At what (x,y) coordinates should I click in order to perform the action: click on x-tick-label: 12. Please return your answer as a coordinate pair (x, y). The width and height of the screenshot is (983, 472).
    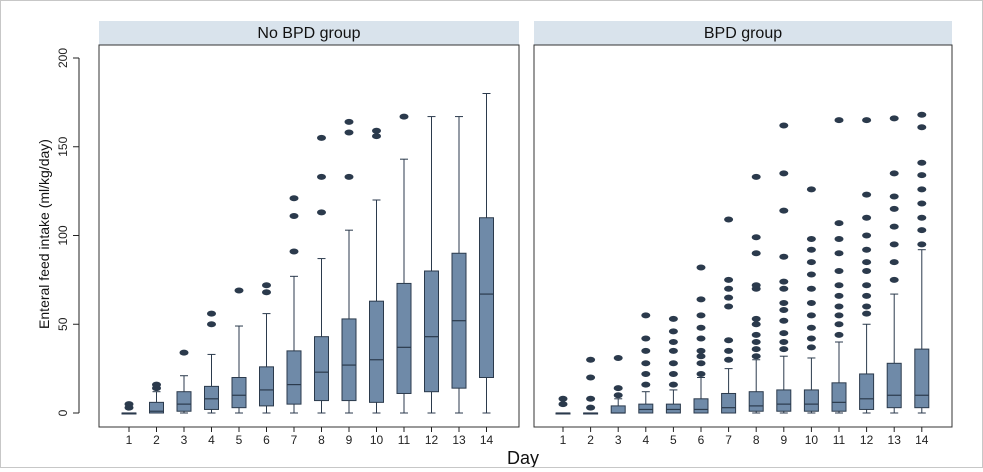
    Looking at the image, I should click on (867, 440).